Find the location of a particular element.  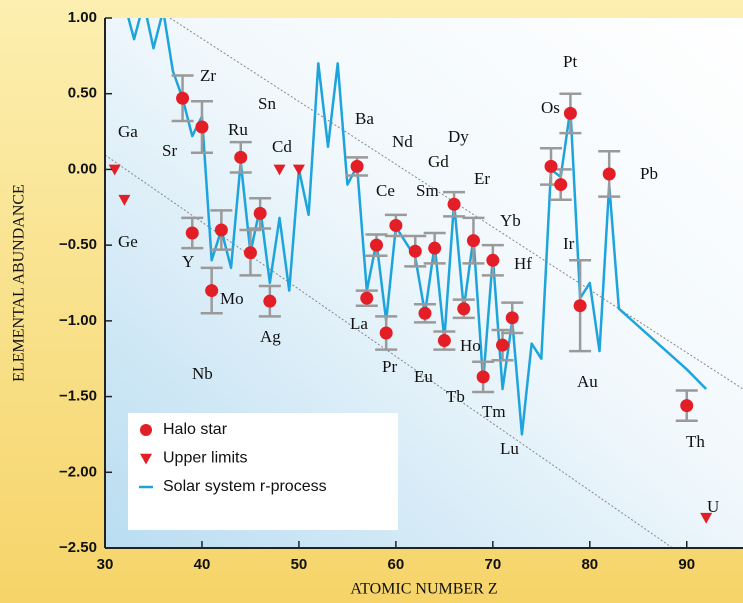

y-tick-label: −2.50 is located at coordinates (78, 547).